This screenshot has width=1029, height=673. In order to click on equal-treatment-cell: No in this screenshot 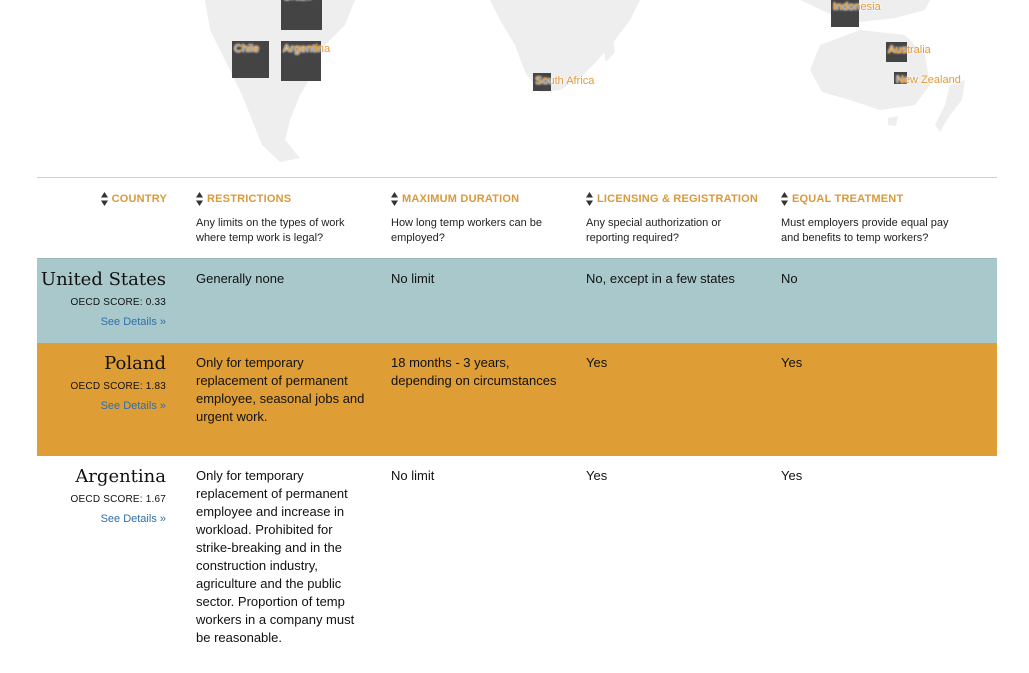, I will do `click(789, 278)`.